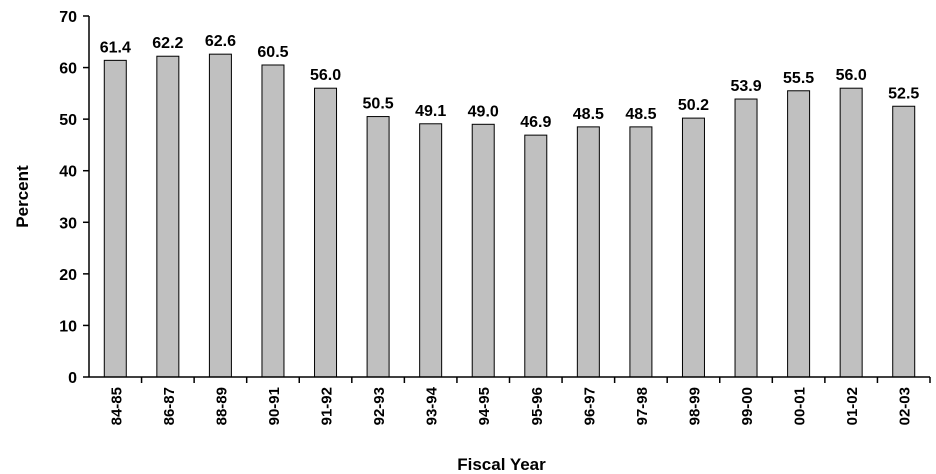 This screenshot has width=936, height=474. I want to click on data-label: 49.0, so click(483, 111).